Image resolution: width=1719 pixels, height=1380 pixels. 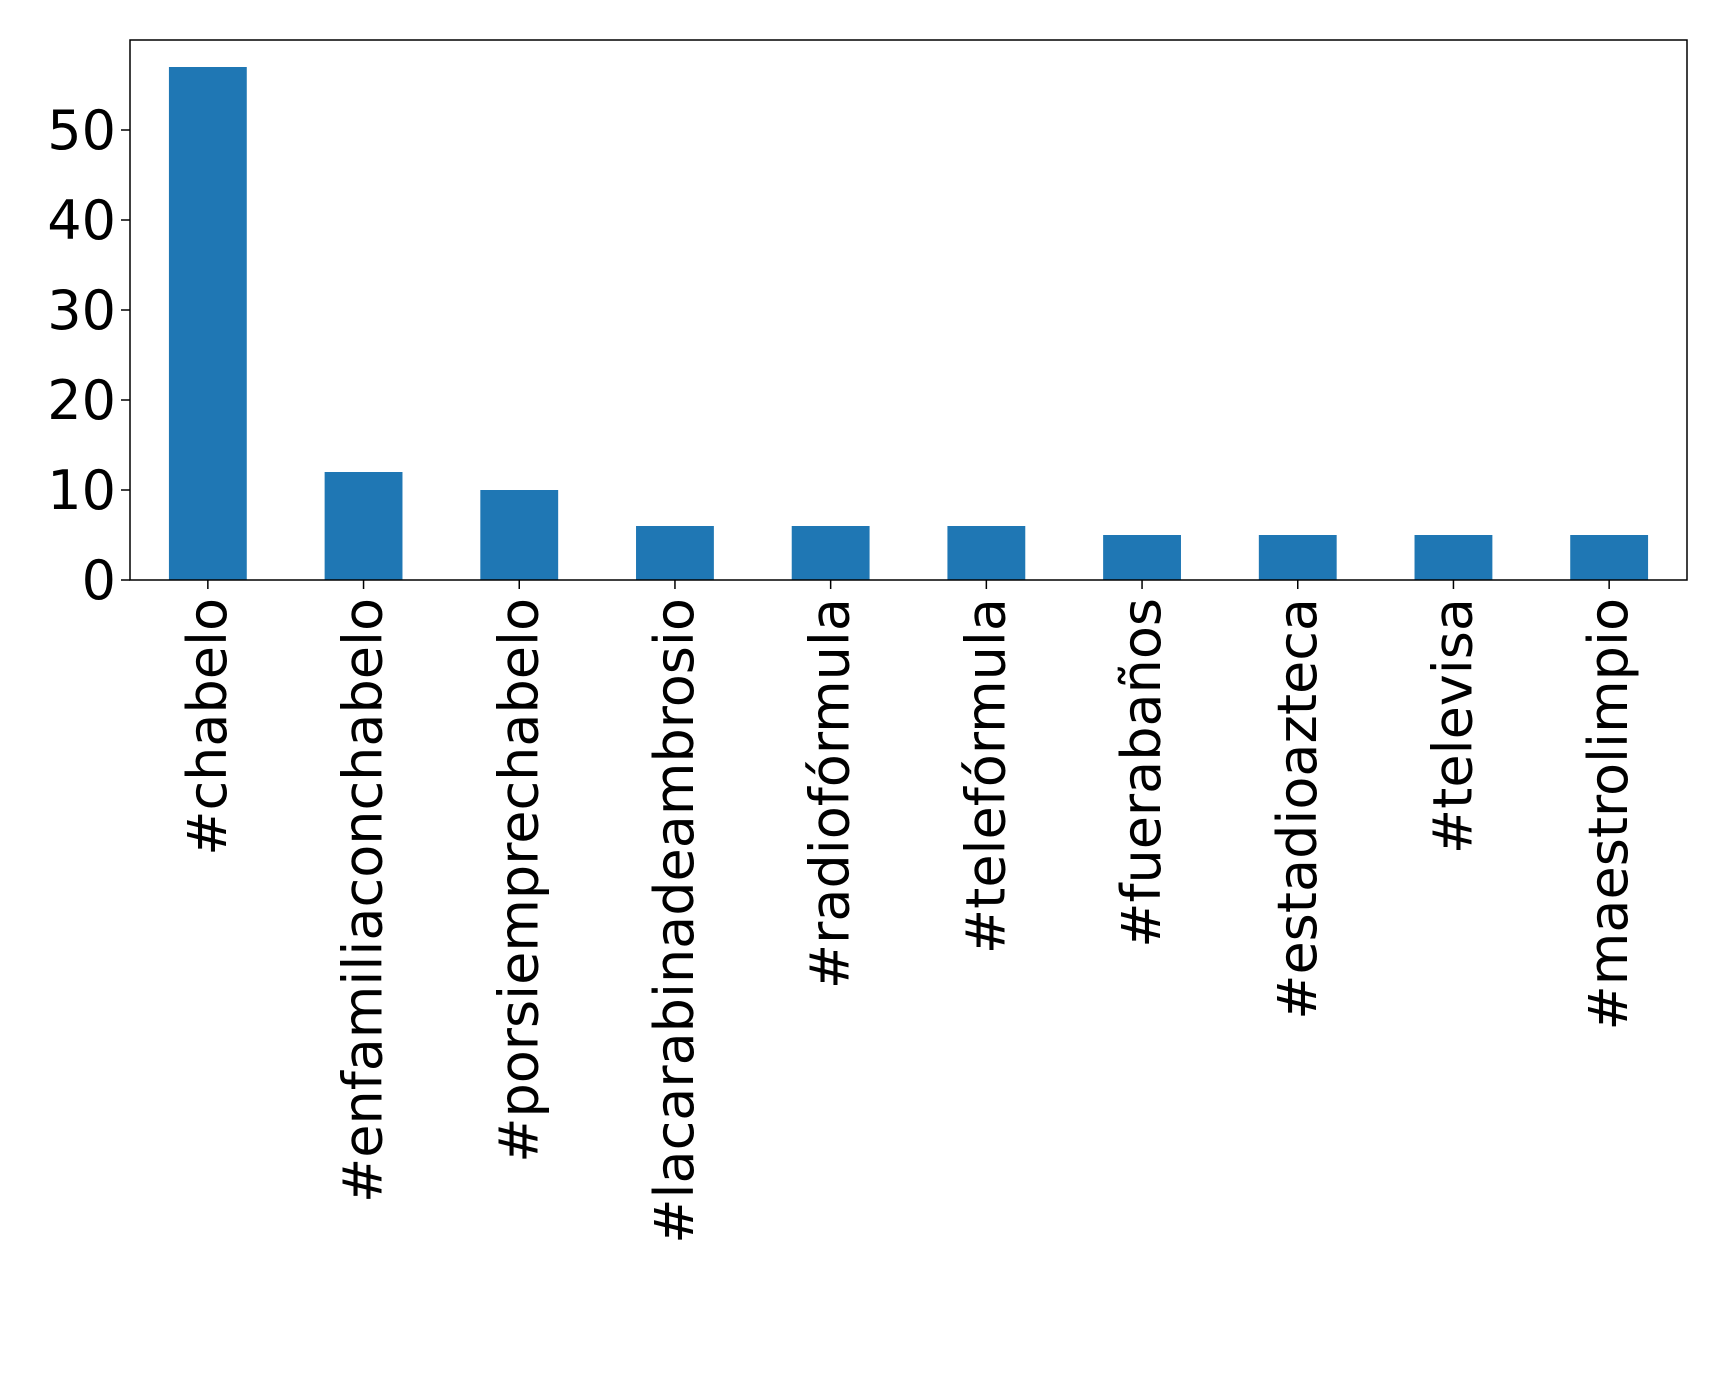 What do you see at coordinates (1297, 809) in the screenshot?
I see `x-tick-label: #estadioazteca` at bounding box center [1297, 809].